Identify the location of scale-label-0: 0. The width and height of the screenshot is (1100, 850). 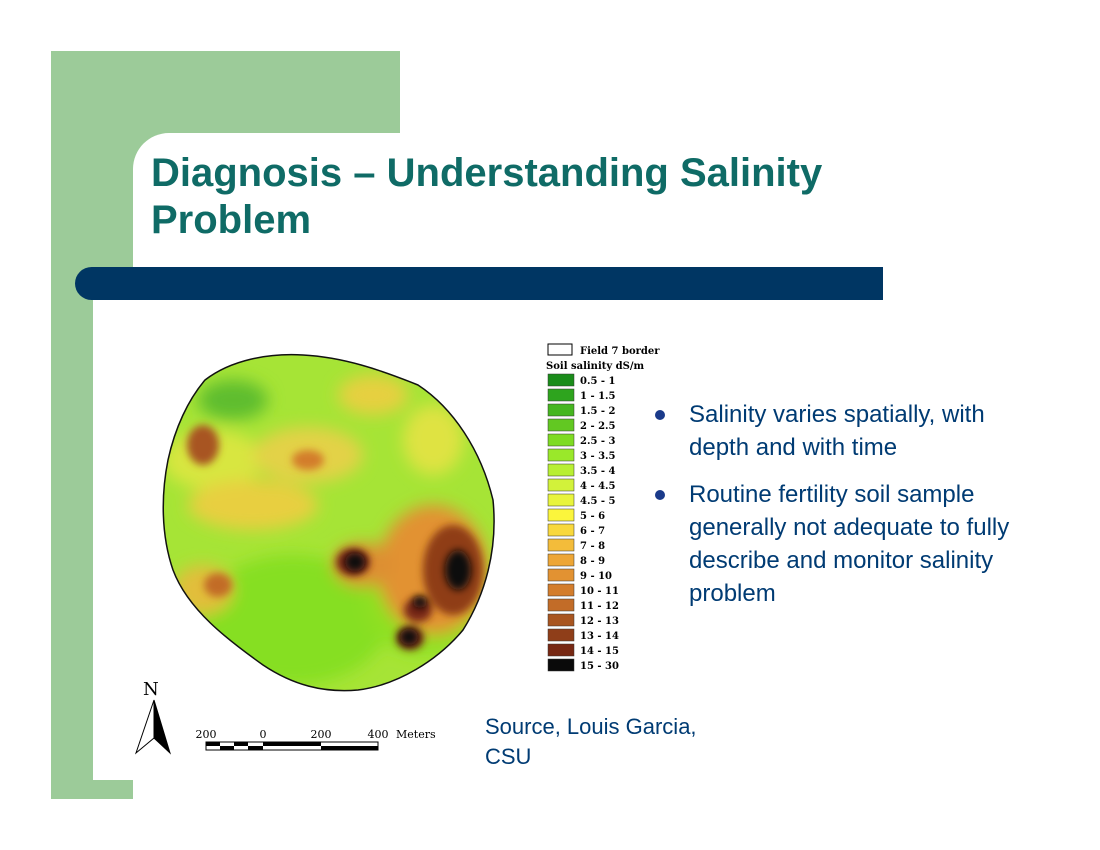
(263, 734).